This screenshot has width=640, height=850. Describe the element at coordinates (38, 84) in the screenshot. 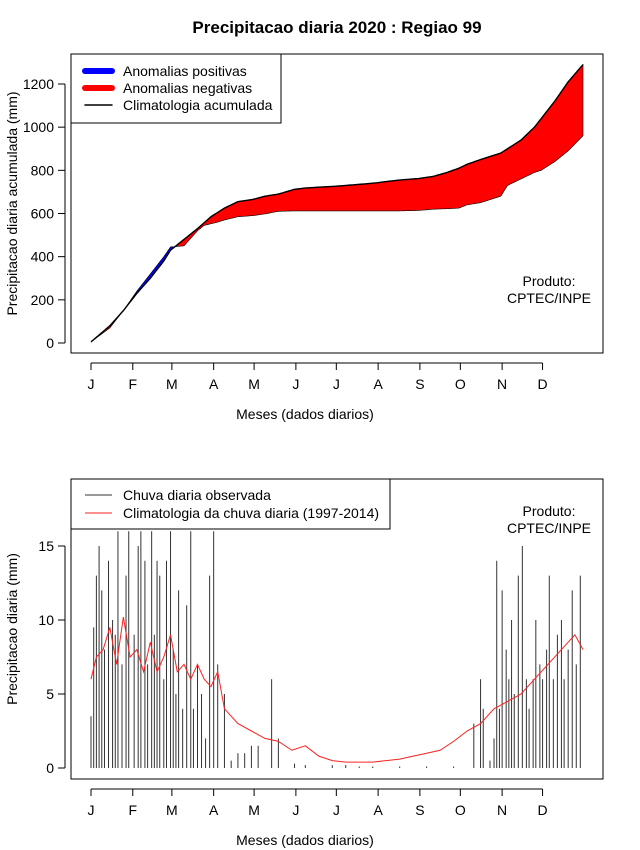

I see `y-tick-label: 1200` at that location.